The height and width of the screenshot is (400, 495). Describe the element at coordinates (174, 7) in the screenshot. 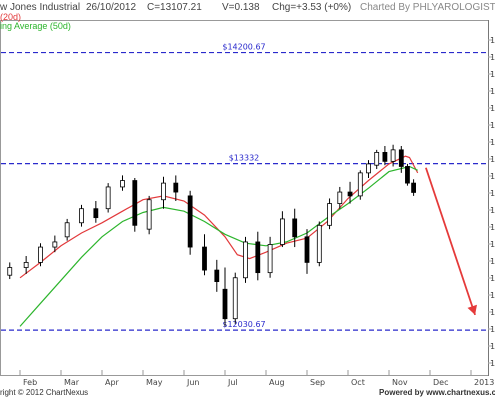

I see `close-price: C=13107.21` at that location.